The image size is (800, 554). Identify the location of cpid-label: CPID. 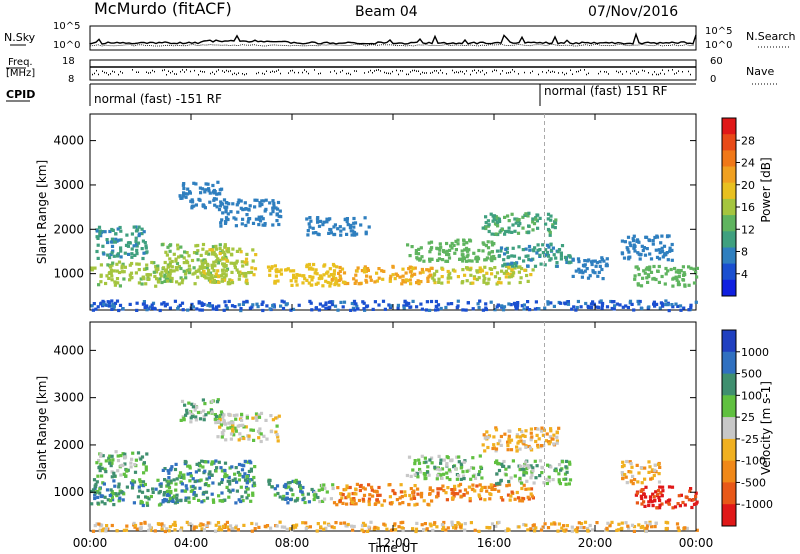
(20, 94).